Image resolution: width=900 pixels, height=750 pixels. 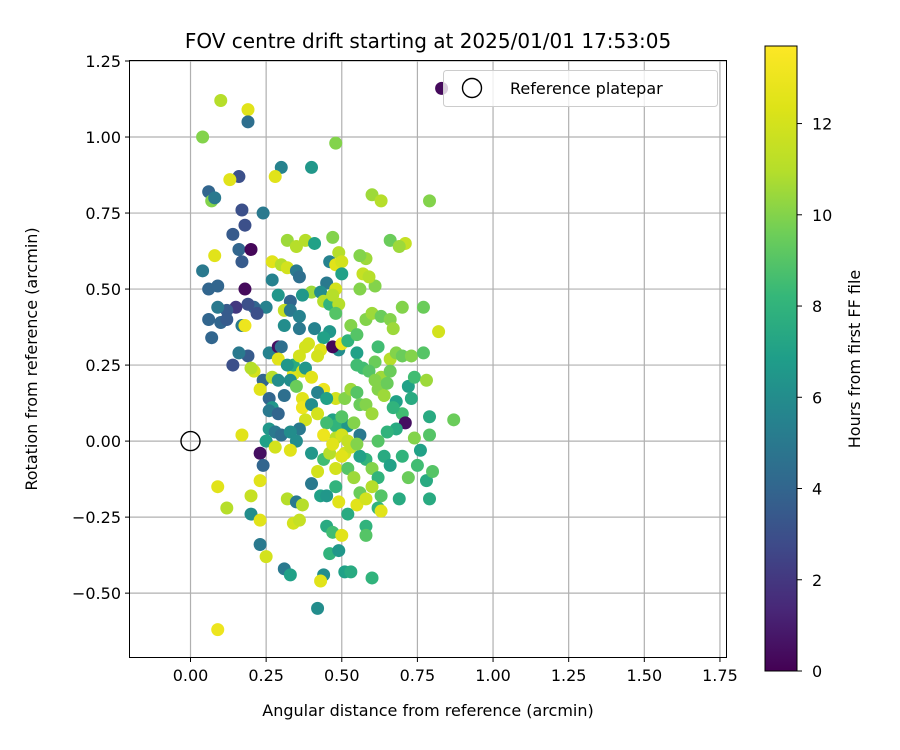 What do you see at coordinates (645, 675) in the screenshot?
I see `x-tick-label: 1.50` at bounding box center [645, 675].